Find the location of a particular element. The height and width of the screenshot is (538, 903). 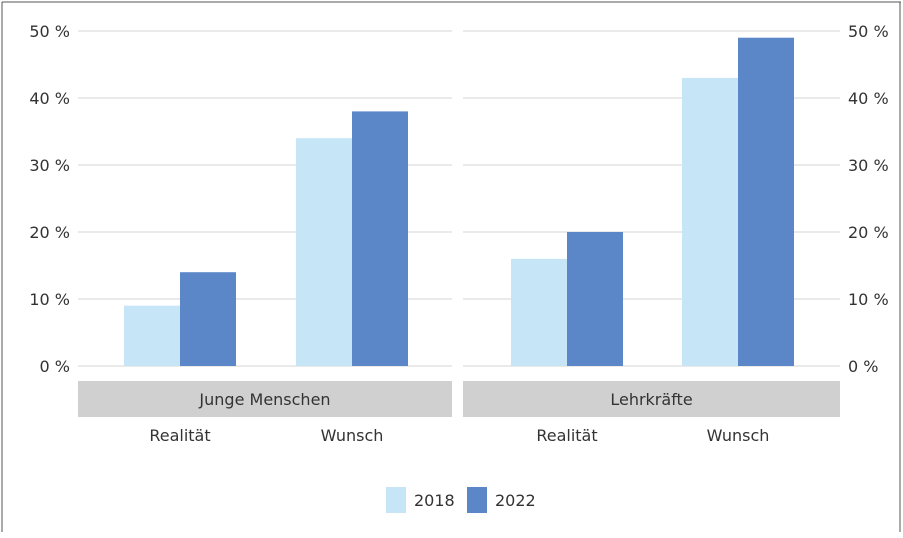

legend-swatch-2022 is located at coordinates (477, 500).